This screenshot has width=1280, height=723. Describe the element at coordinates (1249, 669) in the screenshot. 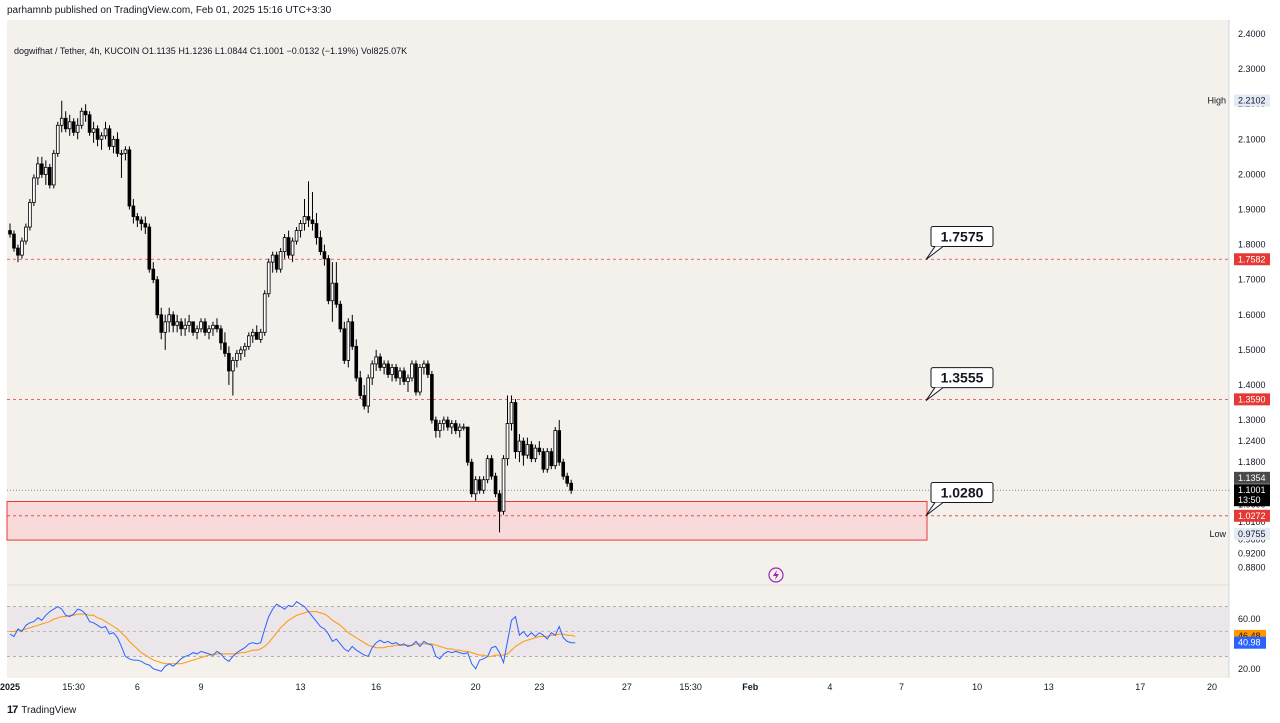

I see `rsi-tick-label: 20.00` at that location.